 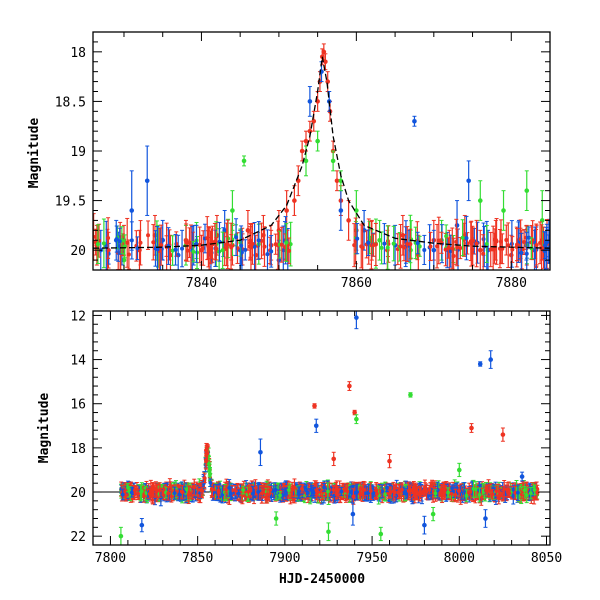 What do you see at coordinates (78, 152) in the screenshot?
I see `y-tick-label: 19` at bounding box center [78, 152].